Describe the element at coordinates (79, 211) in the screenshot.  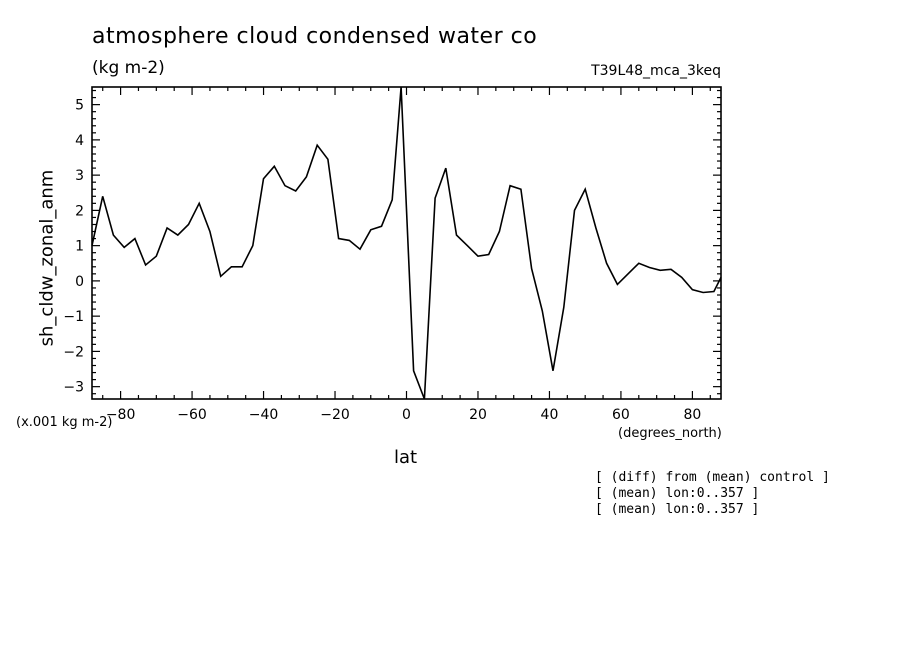
I see `y-tick-label: 2` at that location.